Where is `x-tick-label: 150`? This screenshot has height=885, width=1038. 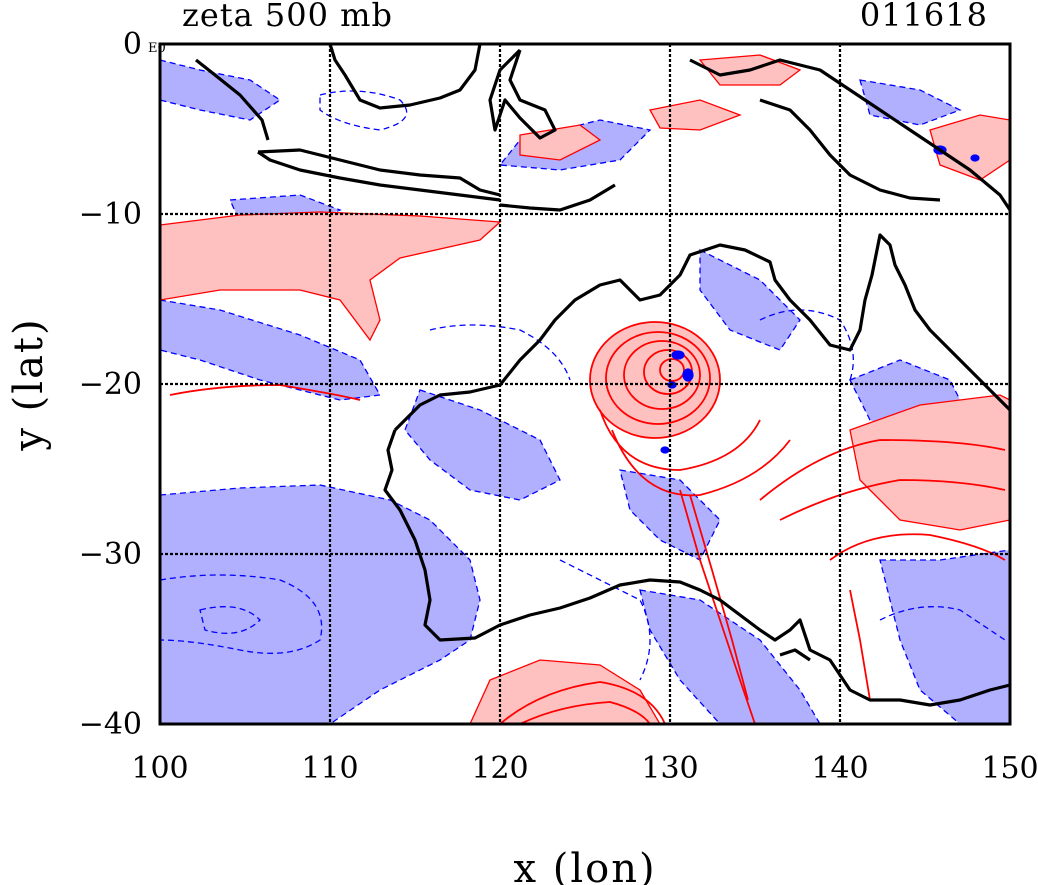 x-tick-label: 150 is located at coordinates (1009, 768).